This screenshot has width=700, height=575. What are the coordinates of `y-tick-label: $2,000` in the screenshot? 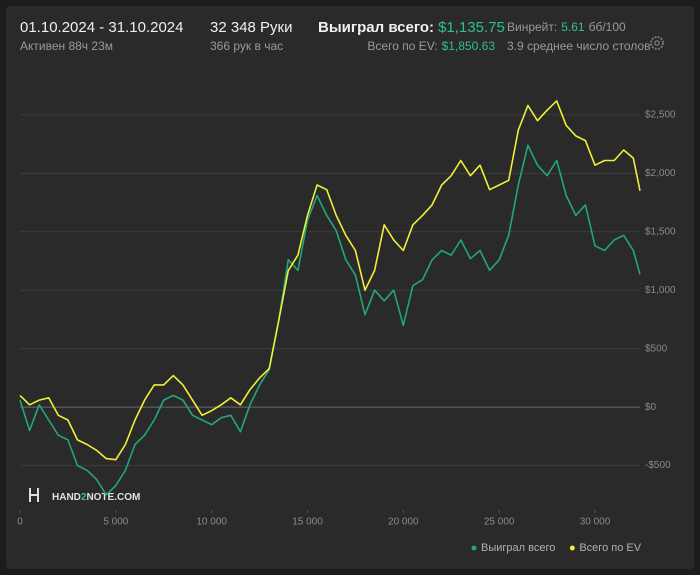 It's located at (660, 173).